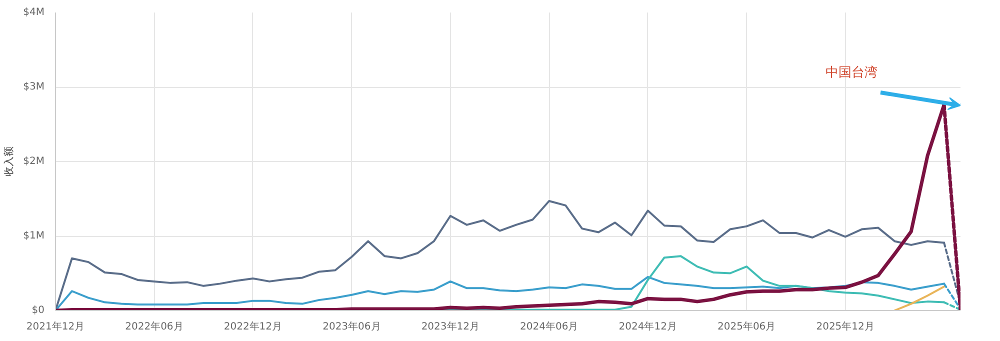  What do you see at coordinates (852, 72) in the screenshot?
I see `annotation: 中国台湾` at bounding box center [852, 72].